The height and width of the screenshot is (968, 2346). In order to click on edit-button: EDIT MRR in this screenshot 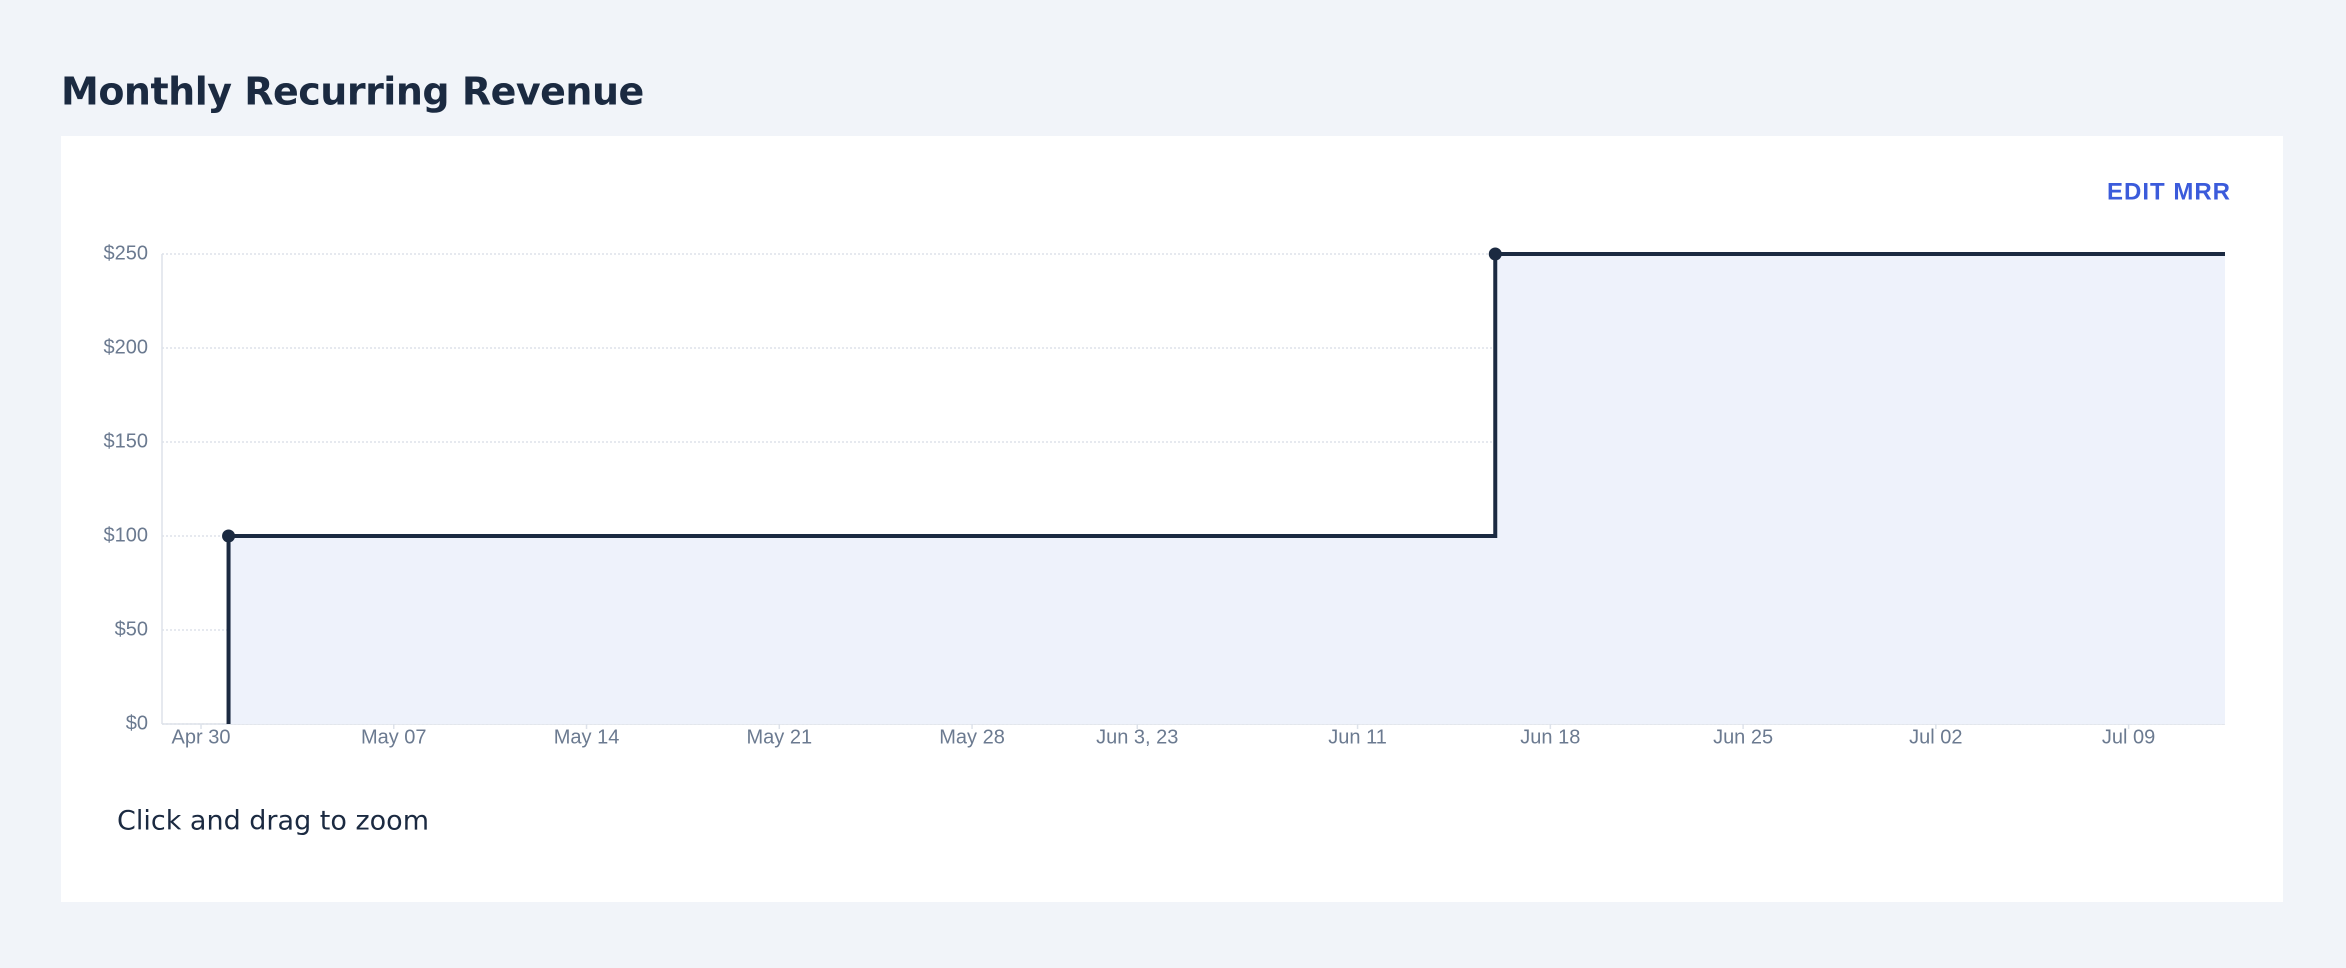, I will do `click(2169, 191)`.